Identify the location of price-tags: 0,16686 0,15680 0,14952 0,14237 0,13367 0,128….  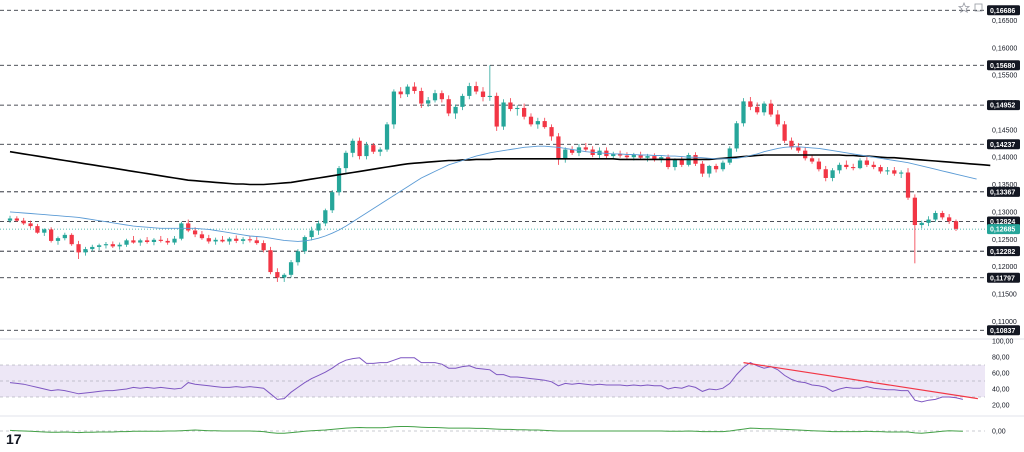
(1003, 170).